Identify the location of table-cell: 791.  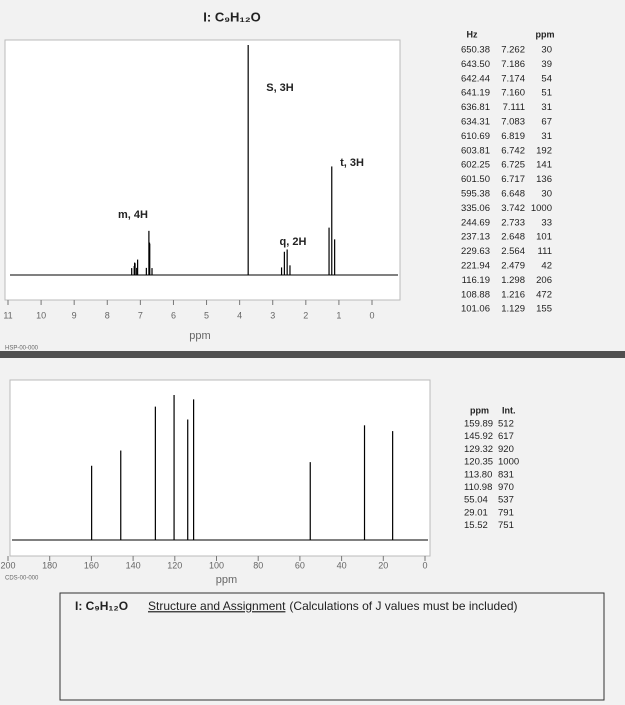
(506, 512).